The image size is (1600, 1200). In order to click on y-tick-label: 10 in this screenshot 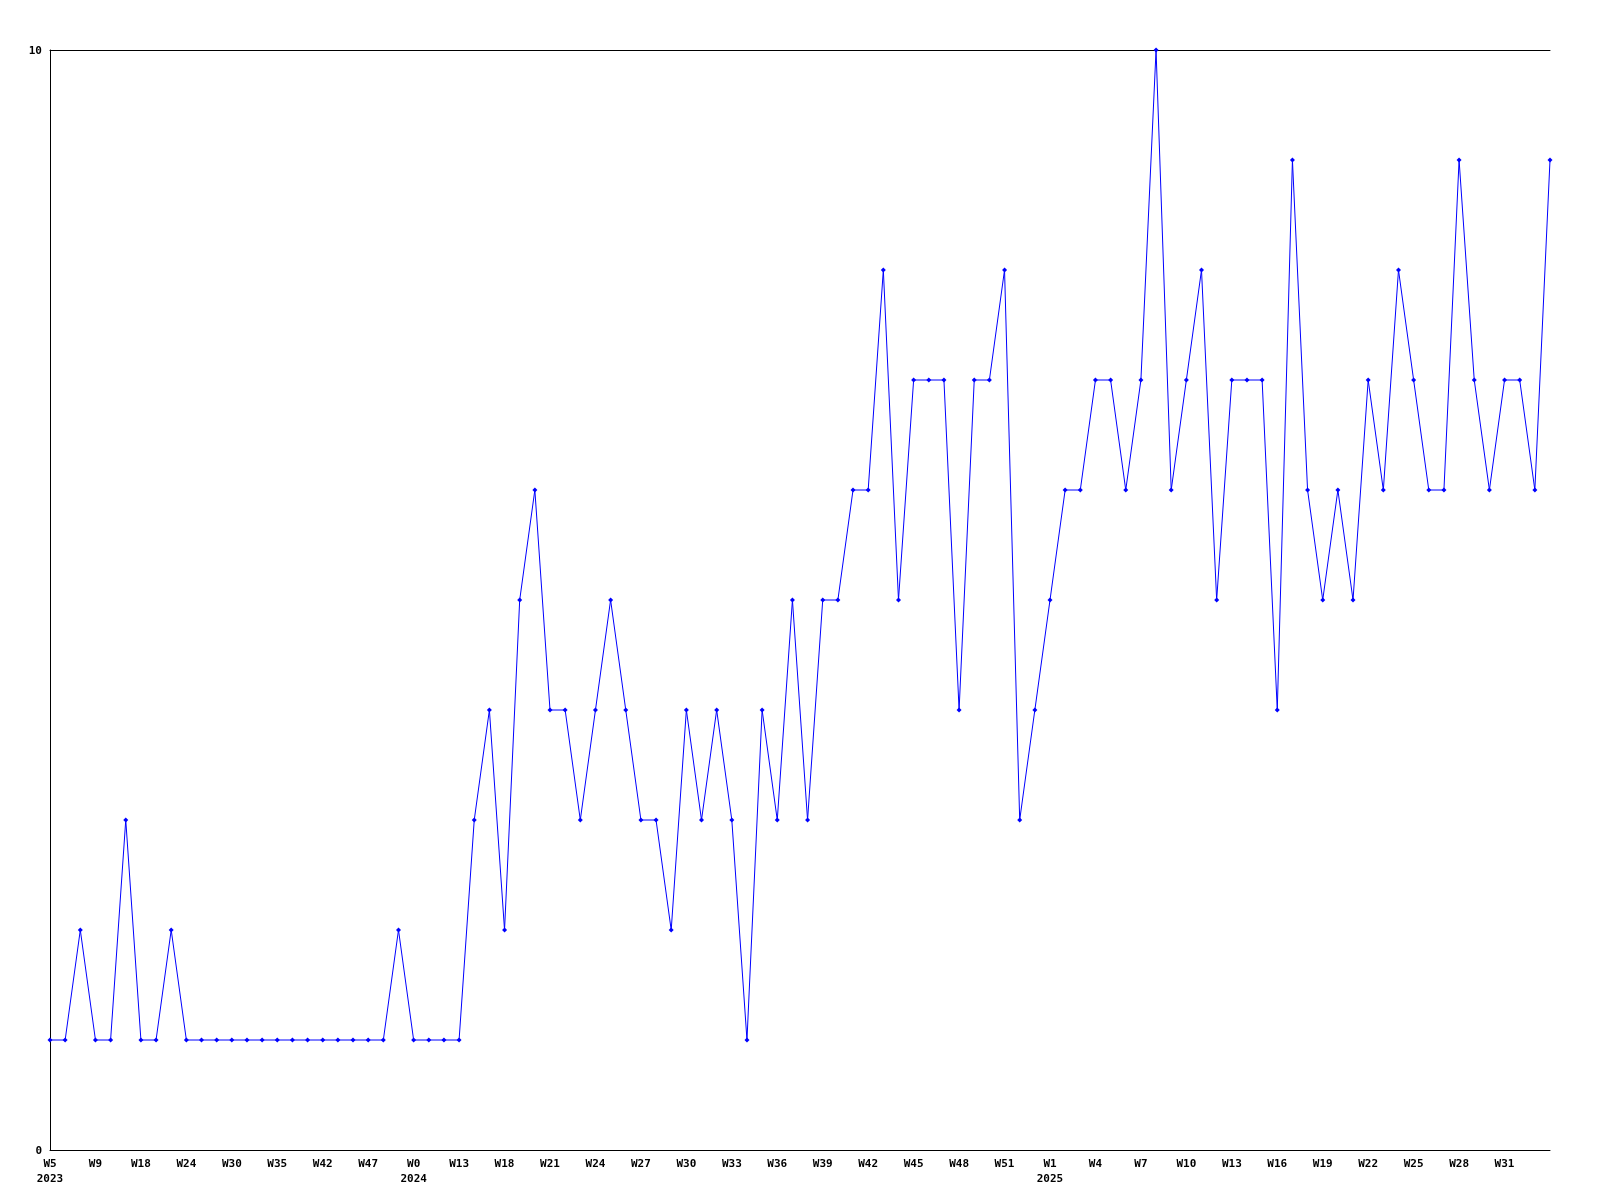, I will do `click(35, 50)`.